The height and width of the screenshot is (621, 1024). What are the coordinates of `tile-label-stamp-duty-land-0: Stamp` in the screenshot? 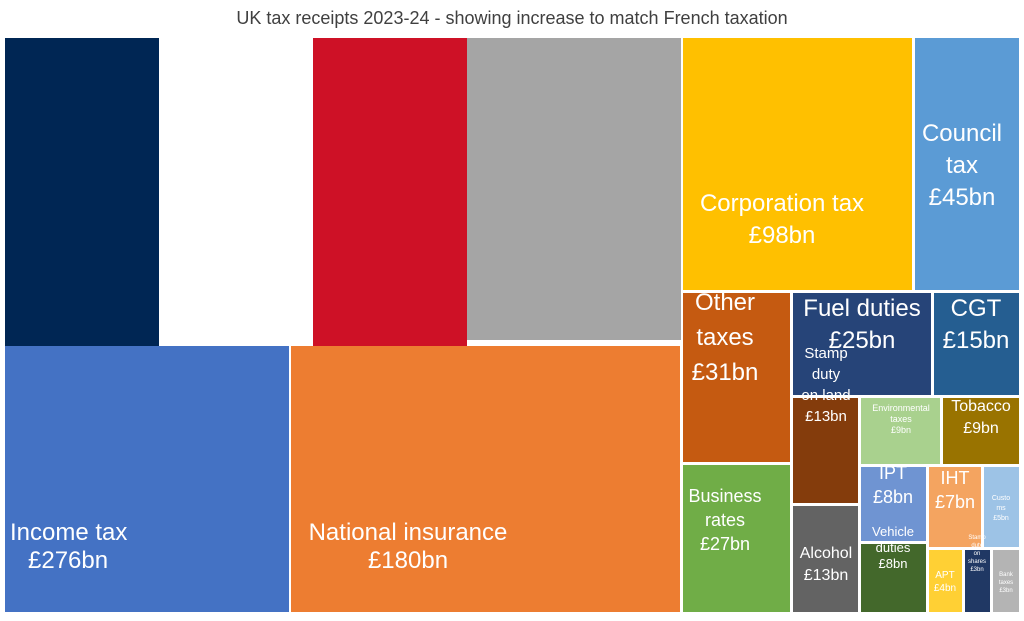 It's located at (825, 353).